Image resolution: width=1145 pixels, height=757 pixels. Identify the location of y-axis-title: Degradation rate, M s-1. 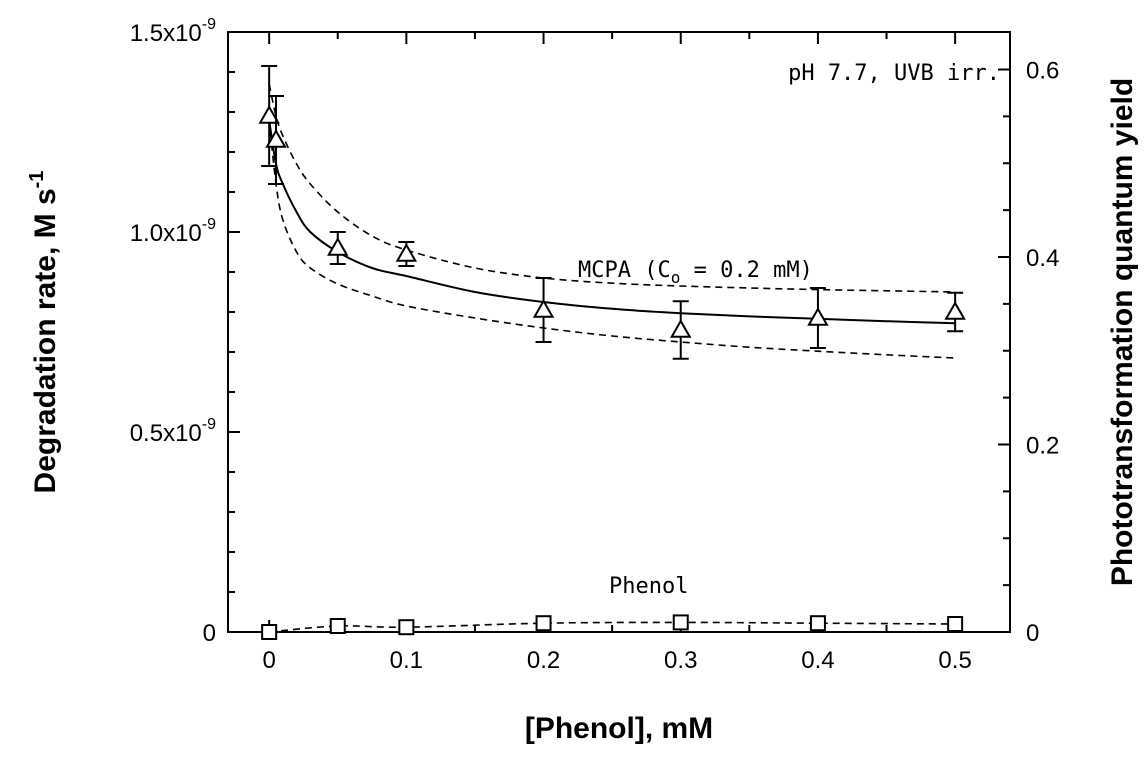
(44, 332).